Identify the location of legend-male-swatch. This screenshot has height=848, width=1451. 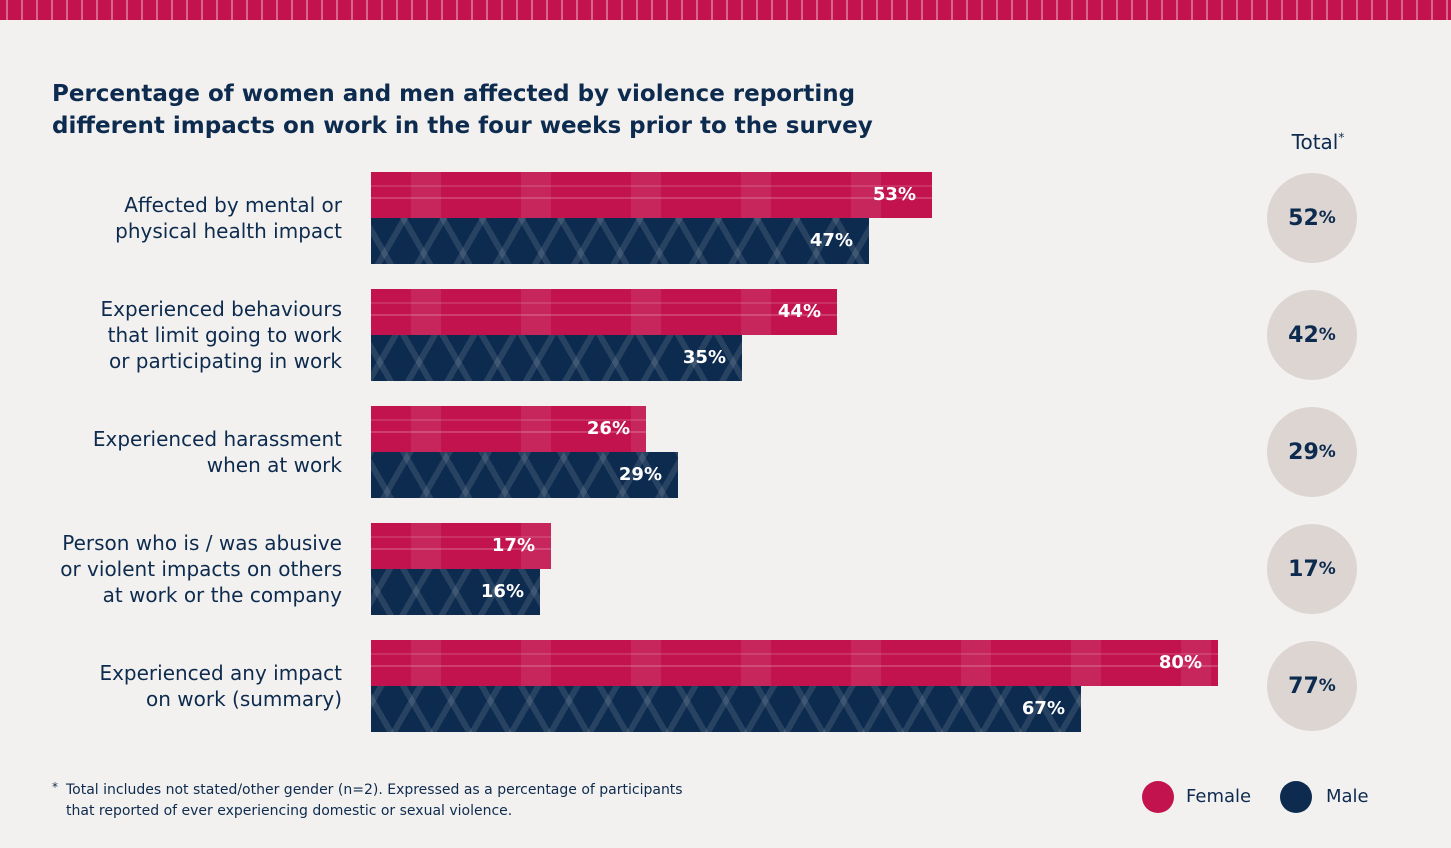
(1296, 797).